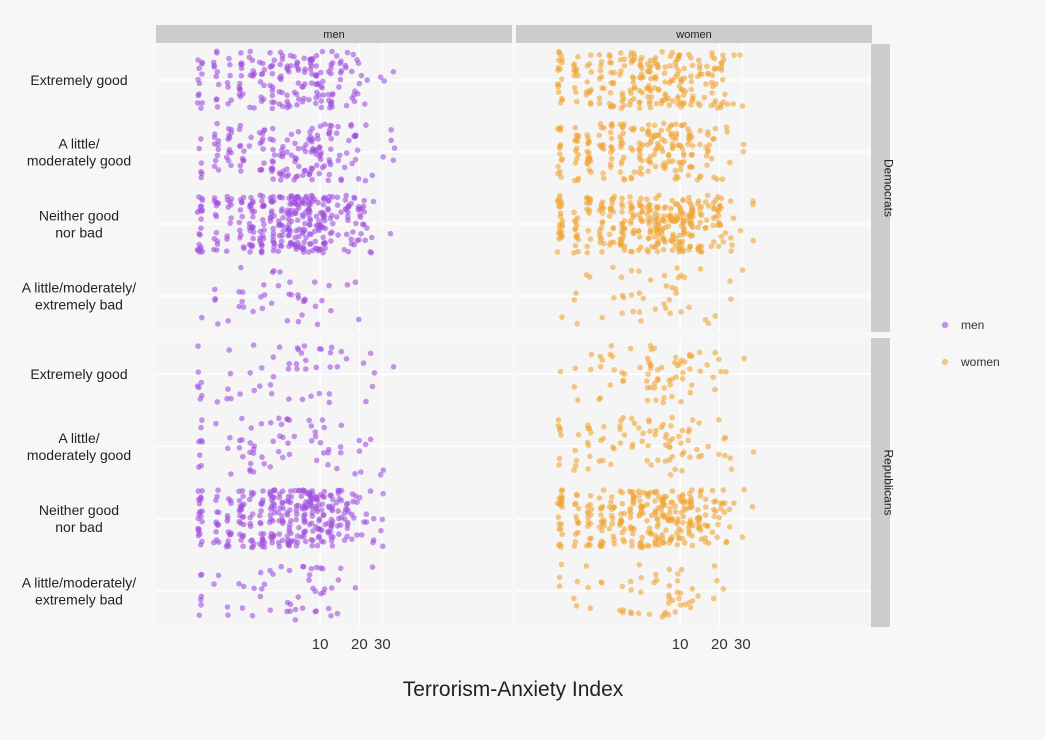  What do you see at coordinates (531, 644) in the screenshot?
I see `x-axis-ticks: 10 20 30 10 20 30` at bounding box center [531, 644].